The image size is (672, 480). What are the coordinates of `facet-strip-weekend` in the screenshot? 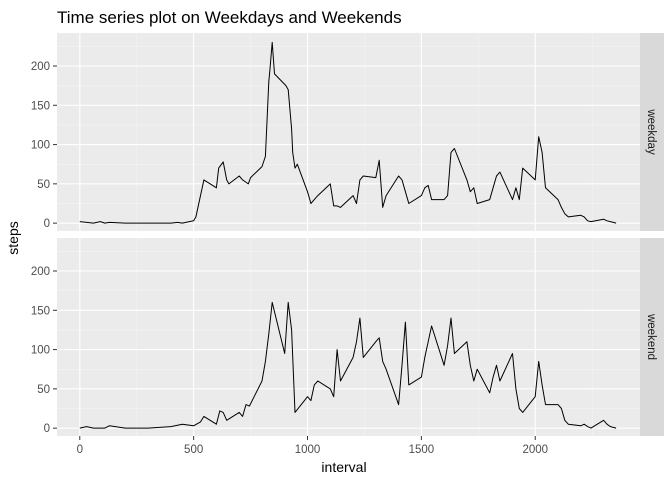 It's located at (652, 337).